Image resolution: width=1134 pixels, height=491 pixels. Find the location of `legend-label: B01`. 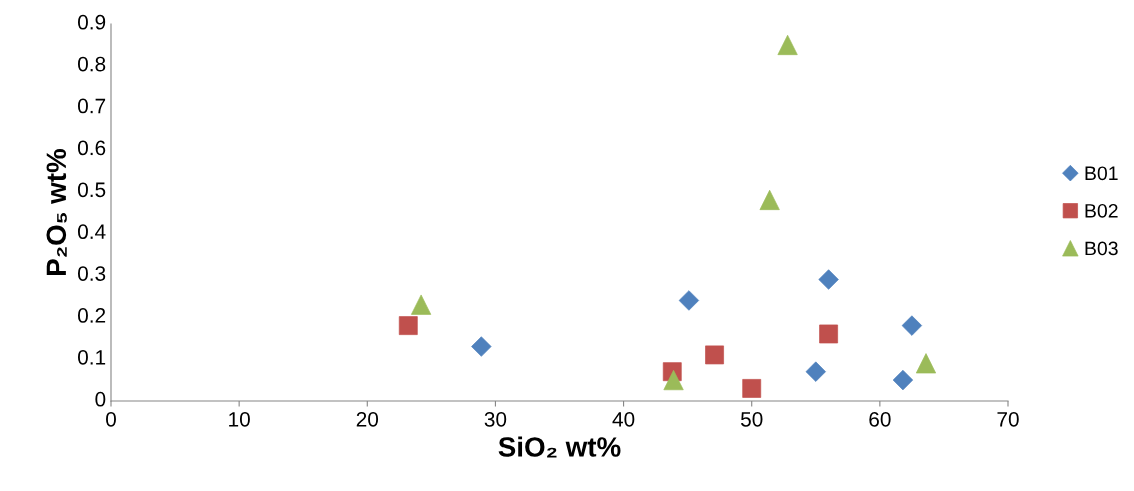

legend-label: B01 is located at coordinates (1101, 173).